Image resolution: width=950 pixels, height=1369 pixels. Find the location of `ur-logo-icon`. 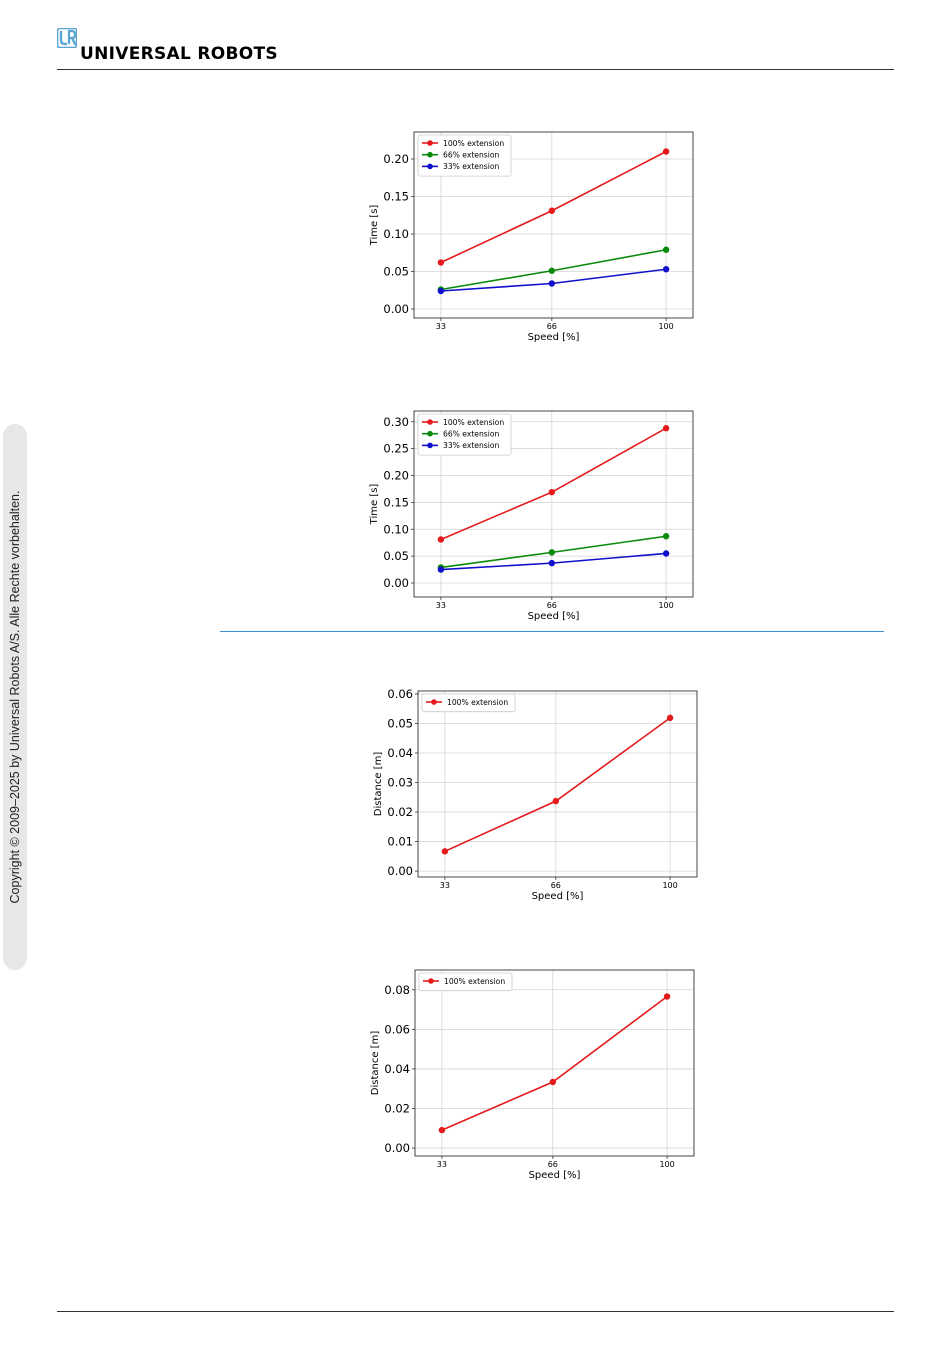

ur-logo-icon is located at coordinates (67, 38).